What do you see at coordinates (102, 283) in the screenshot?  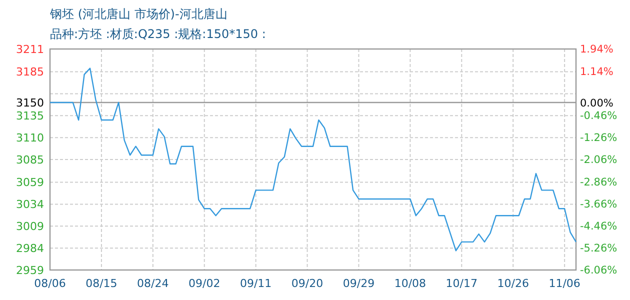 I see `x-tick-label: 08/15` at bounding box center [102, 283].